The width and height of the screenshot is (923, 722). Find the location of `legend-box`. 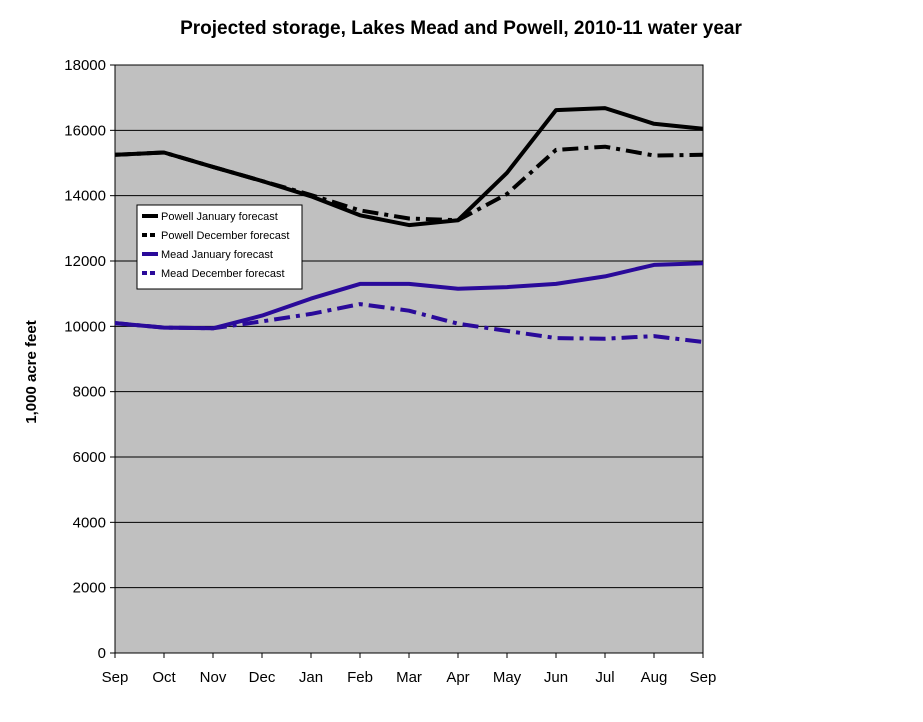

legend-box is located at coordinates (219, 247).